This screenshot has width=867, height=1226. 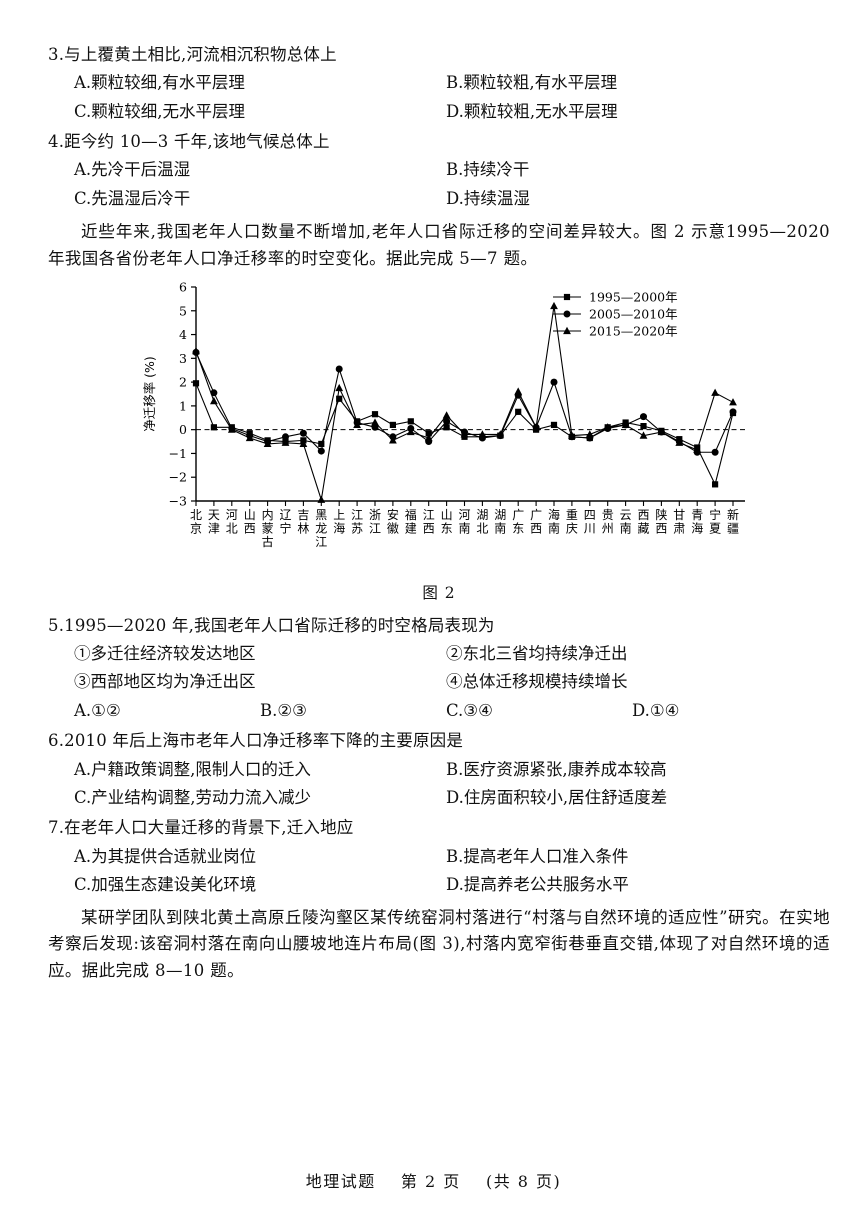 I want to click on question-3-option-b: B.颗粒较粗,有水平层理, so click(x=532, y=83).